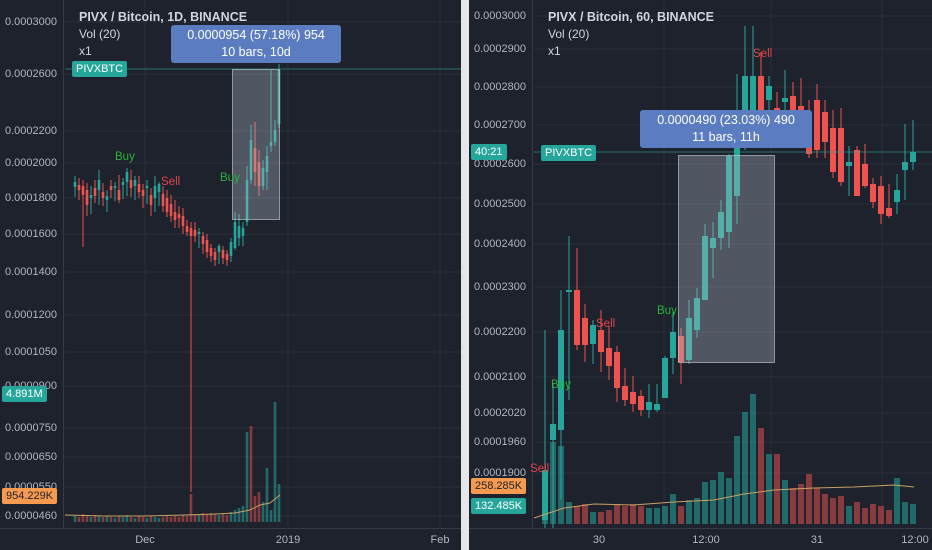 The height and width of the screenshot is (550, 932). What do you see at coordinates (256, 35) in the screenshot?
I see `measure-tooltip-value: 0.0000954 (57.18%) 954` at bounding box center [256, 35].